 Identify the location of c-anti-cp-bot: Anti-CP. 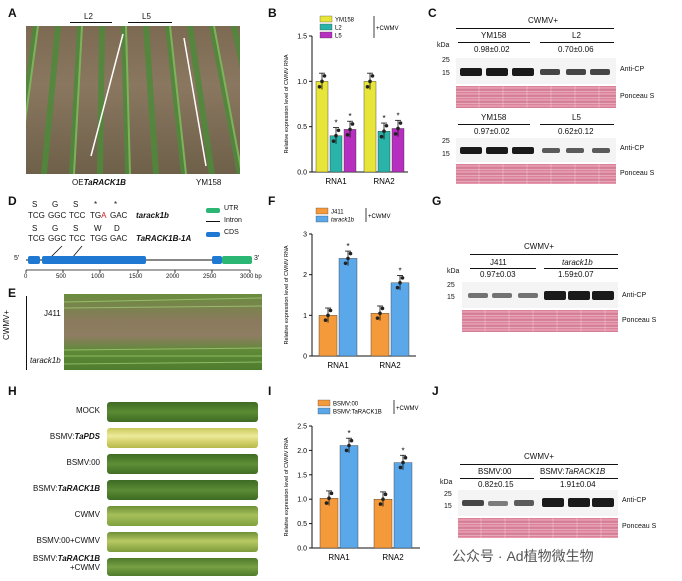
(632, 148).